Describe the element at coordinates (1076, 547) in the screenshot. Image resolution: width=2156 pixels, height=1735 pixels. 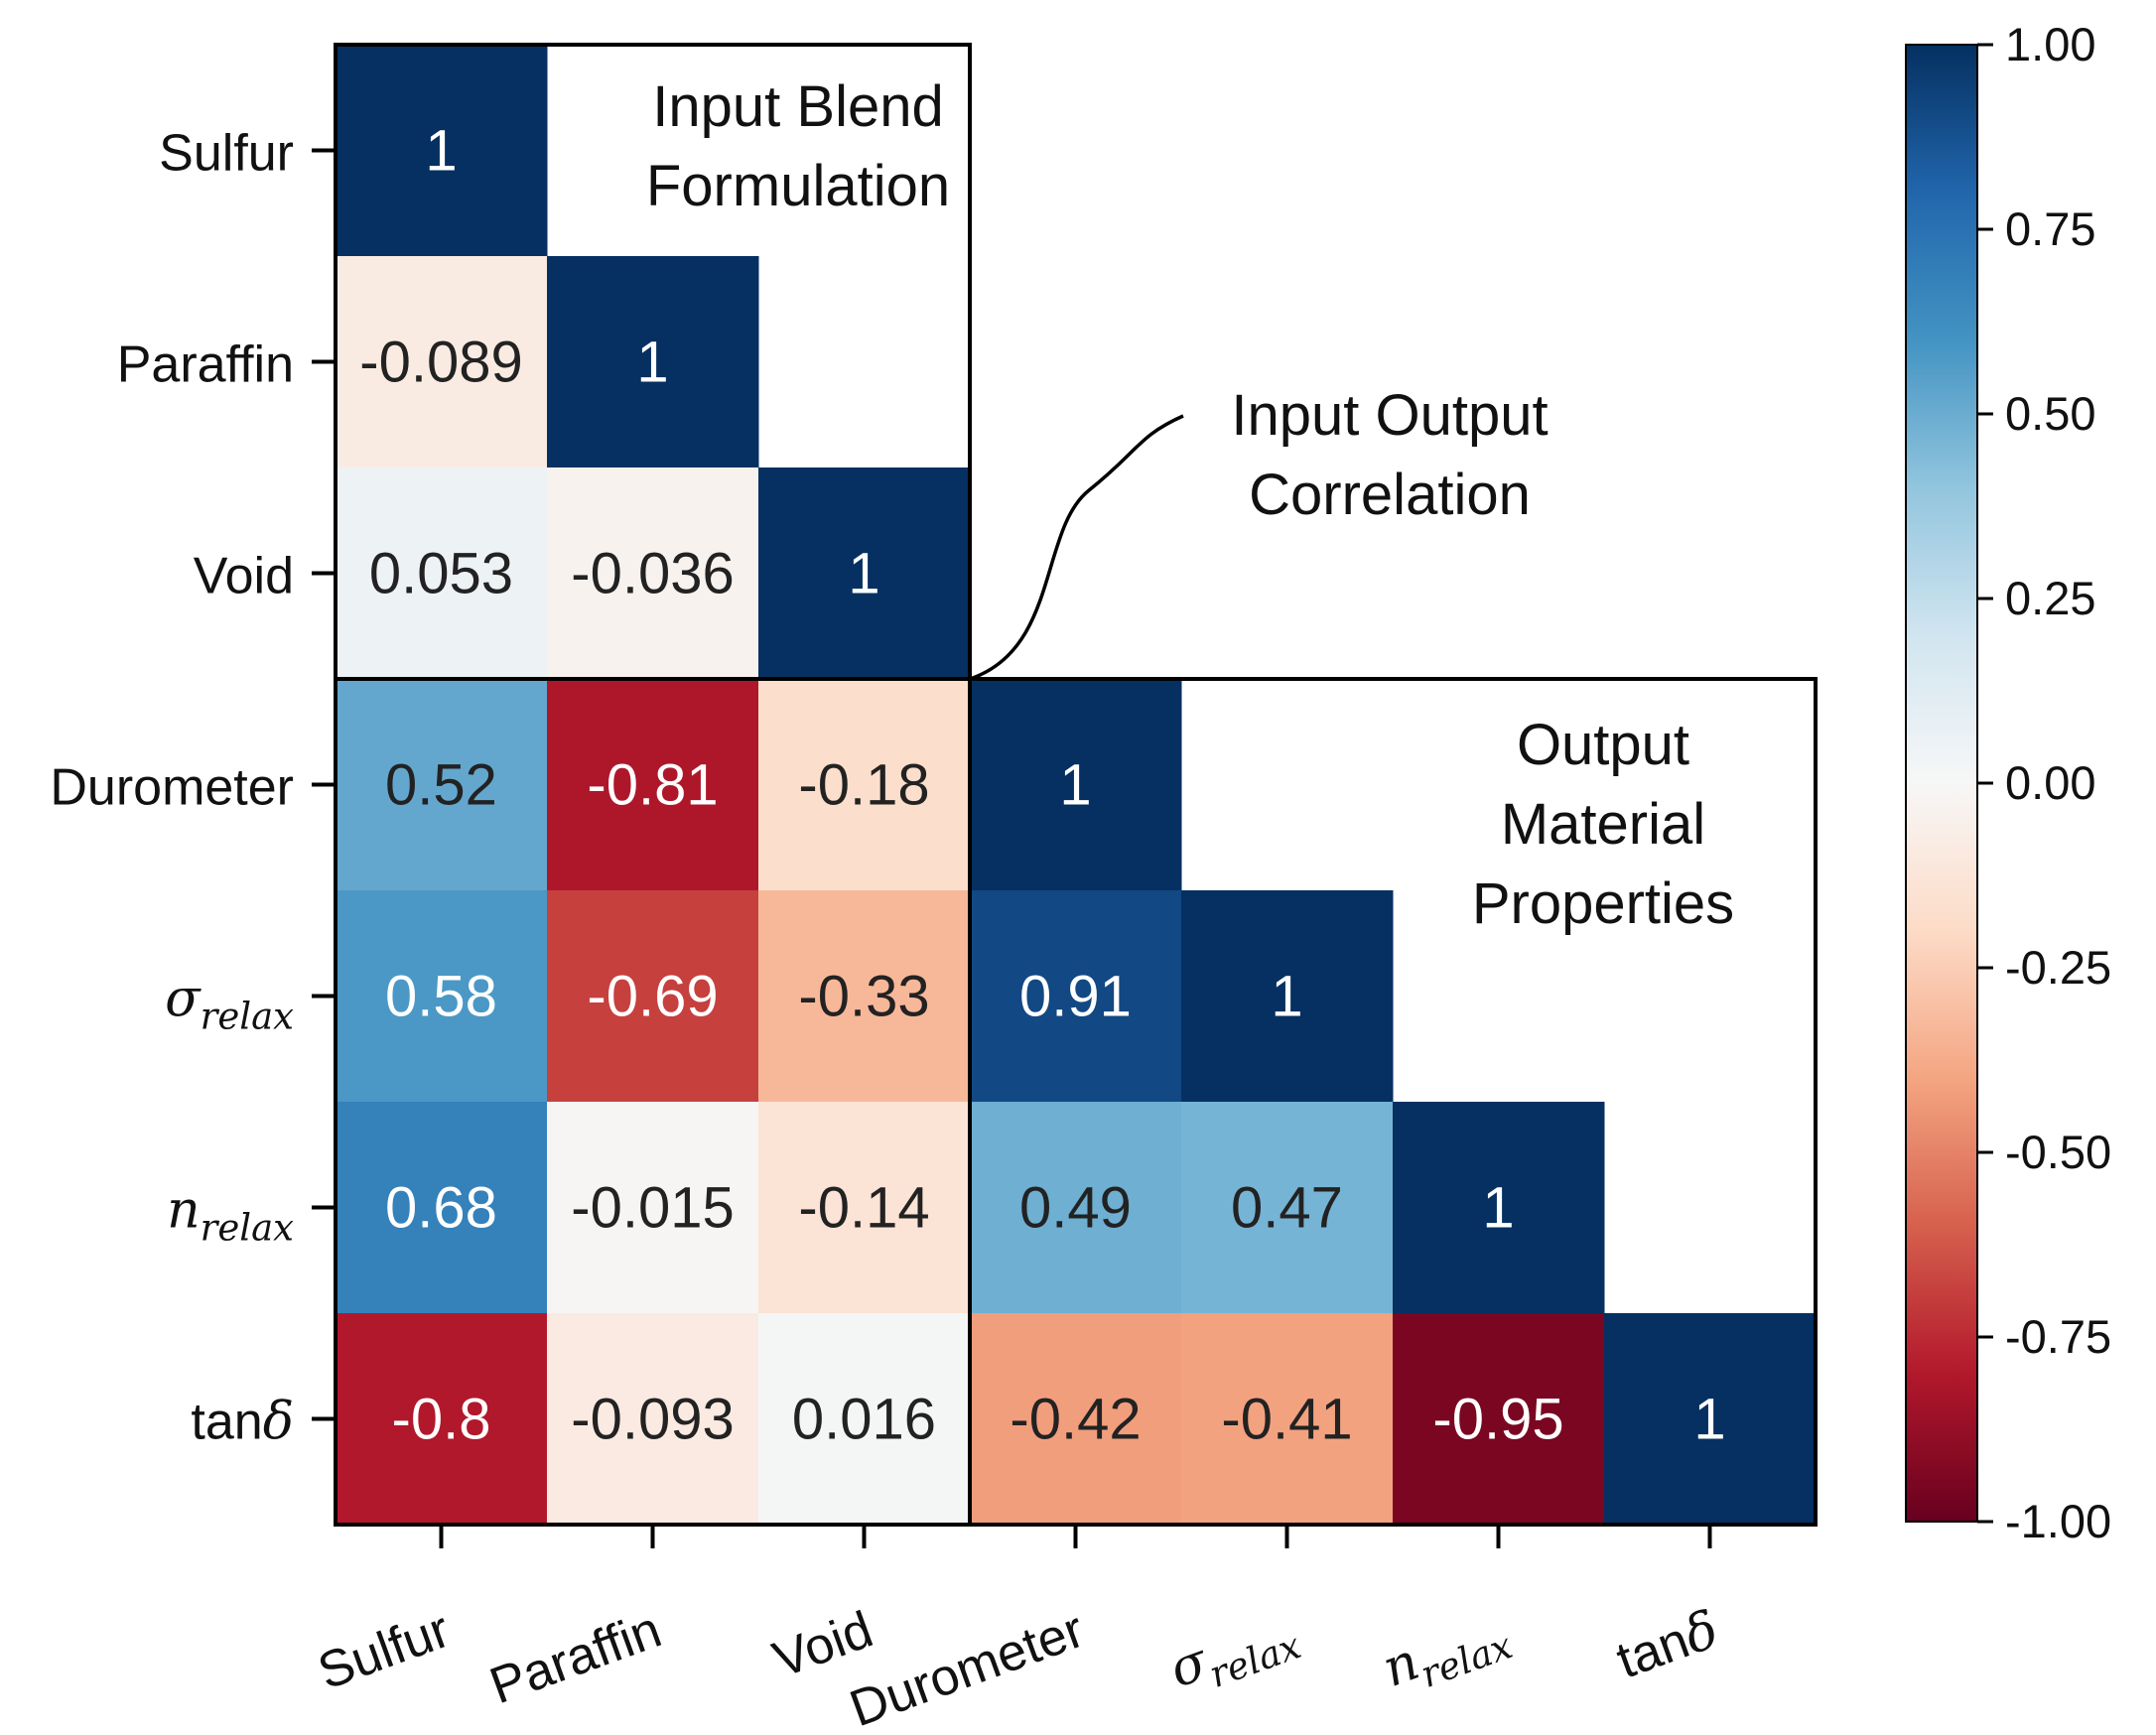
I see `callout-leader-line` at that location.